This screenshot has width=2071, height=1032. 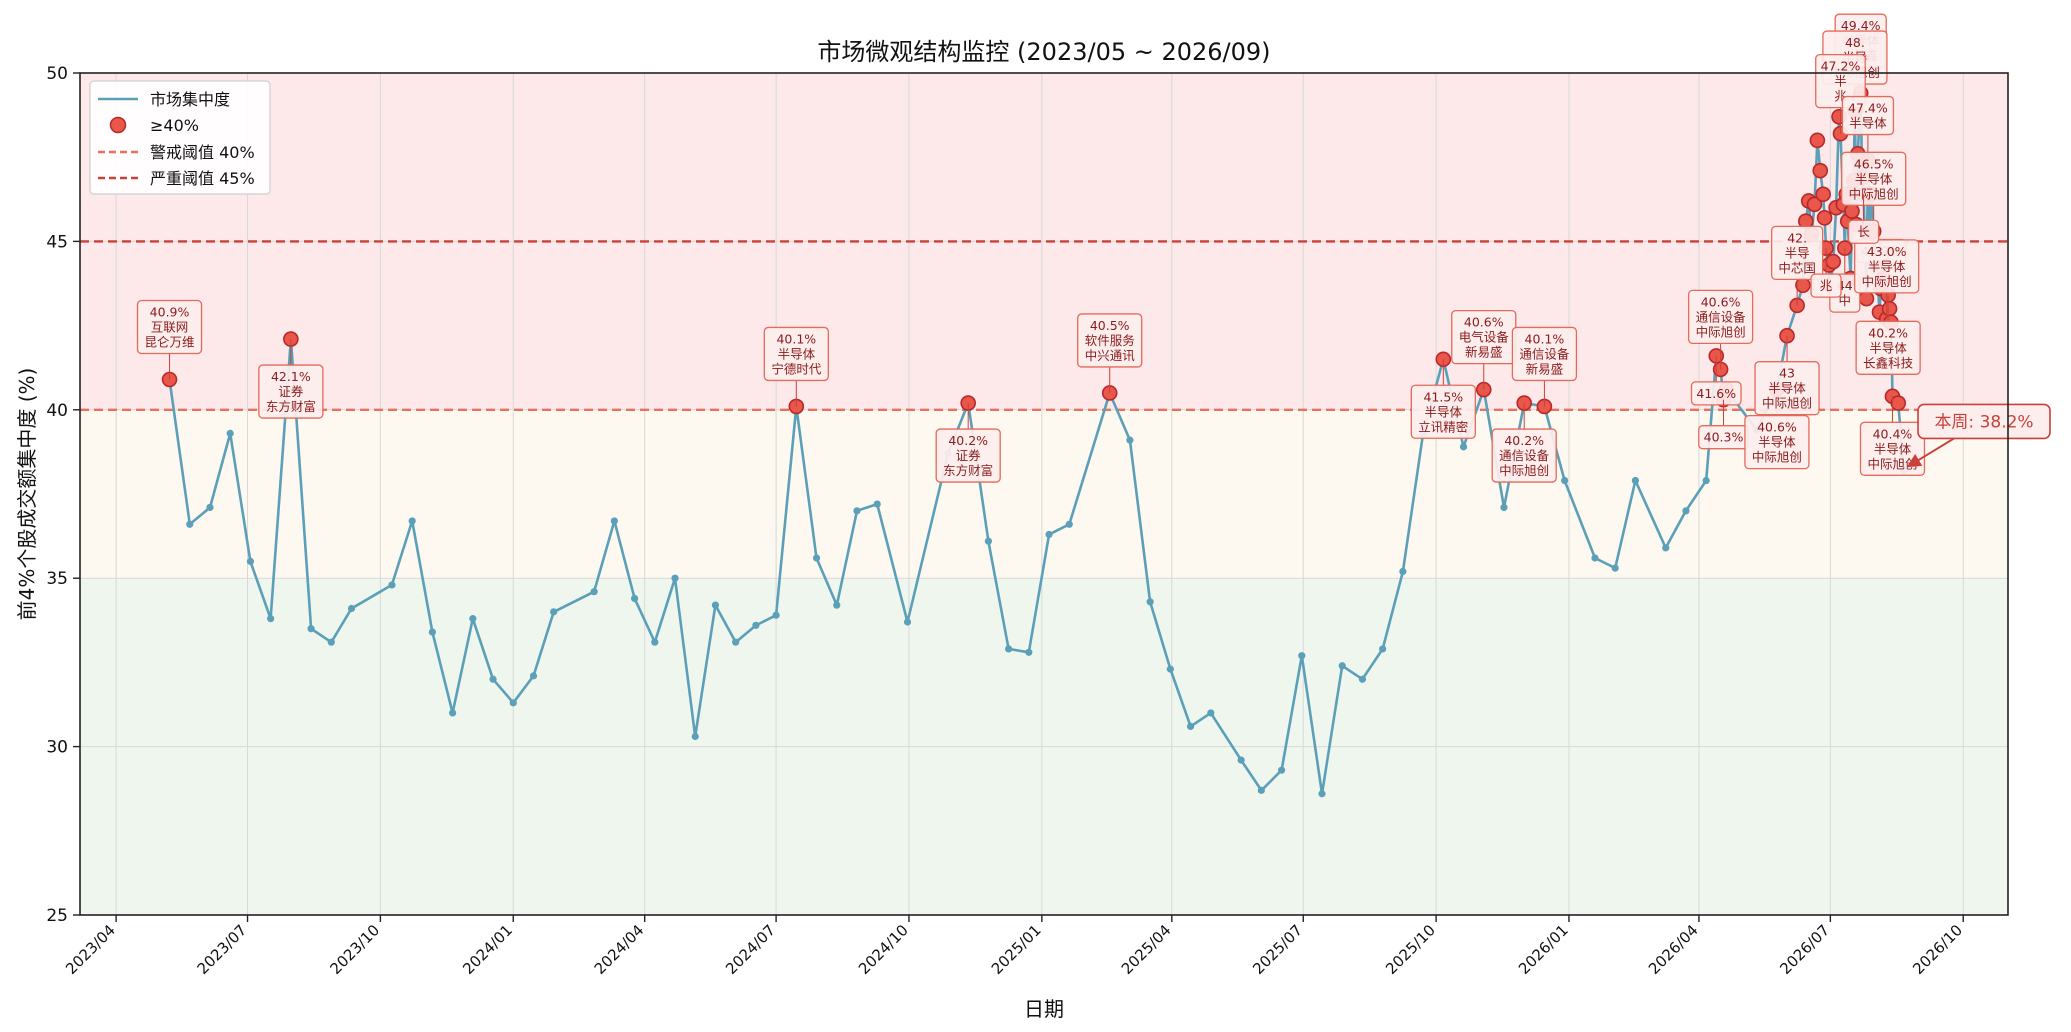 What do you see at coordinates (170, 341) in the screenshot?
I see `annotation-text: 昆仑万维` at bounding box center [170, 341].